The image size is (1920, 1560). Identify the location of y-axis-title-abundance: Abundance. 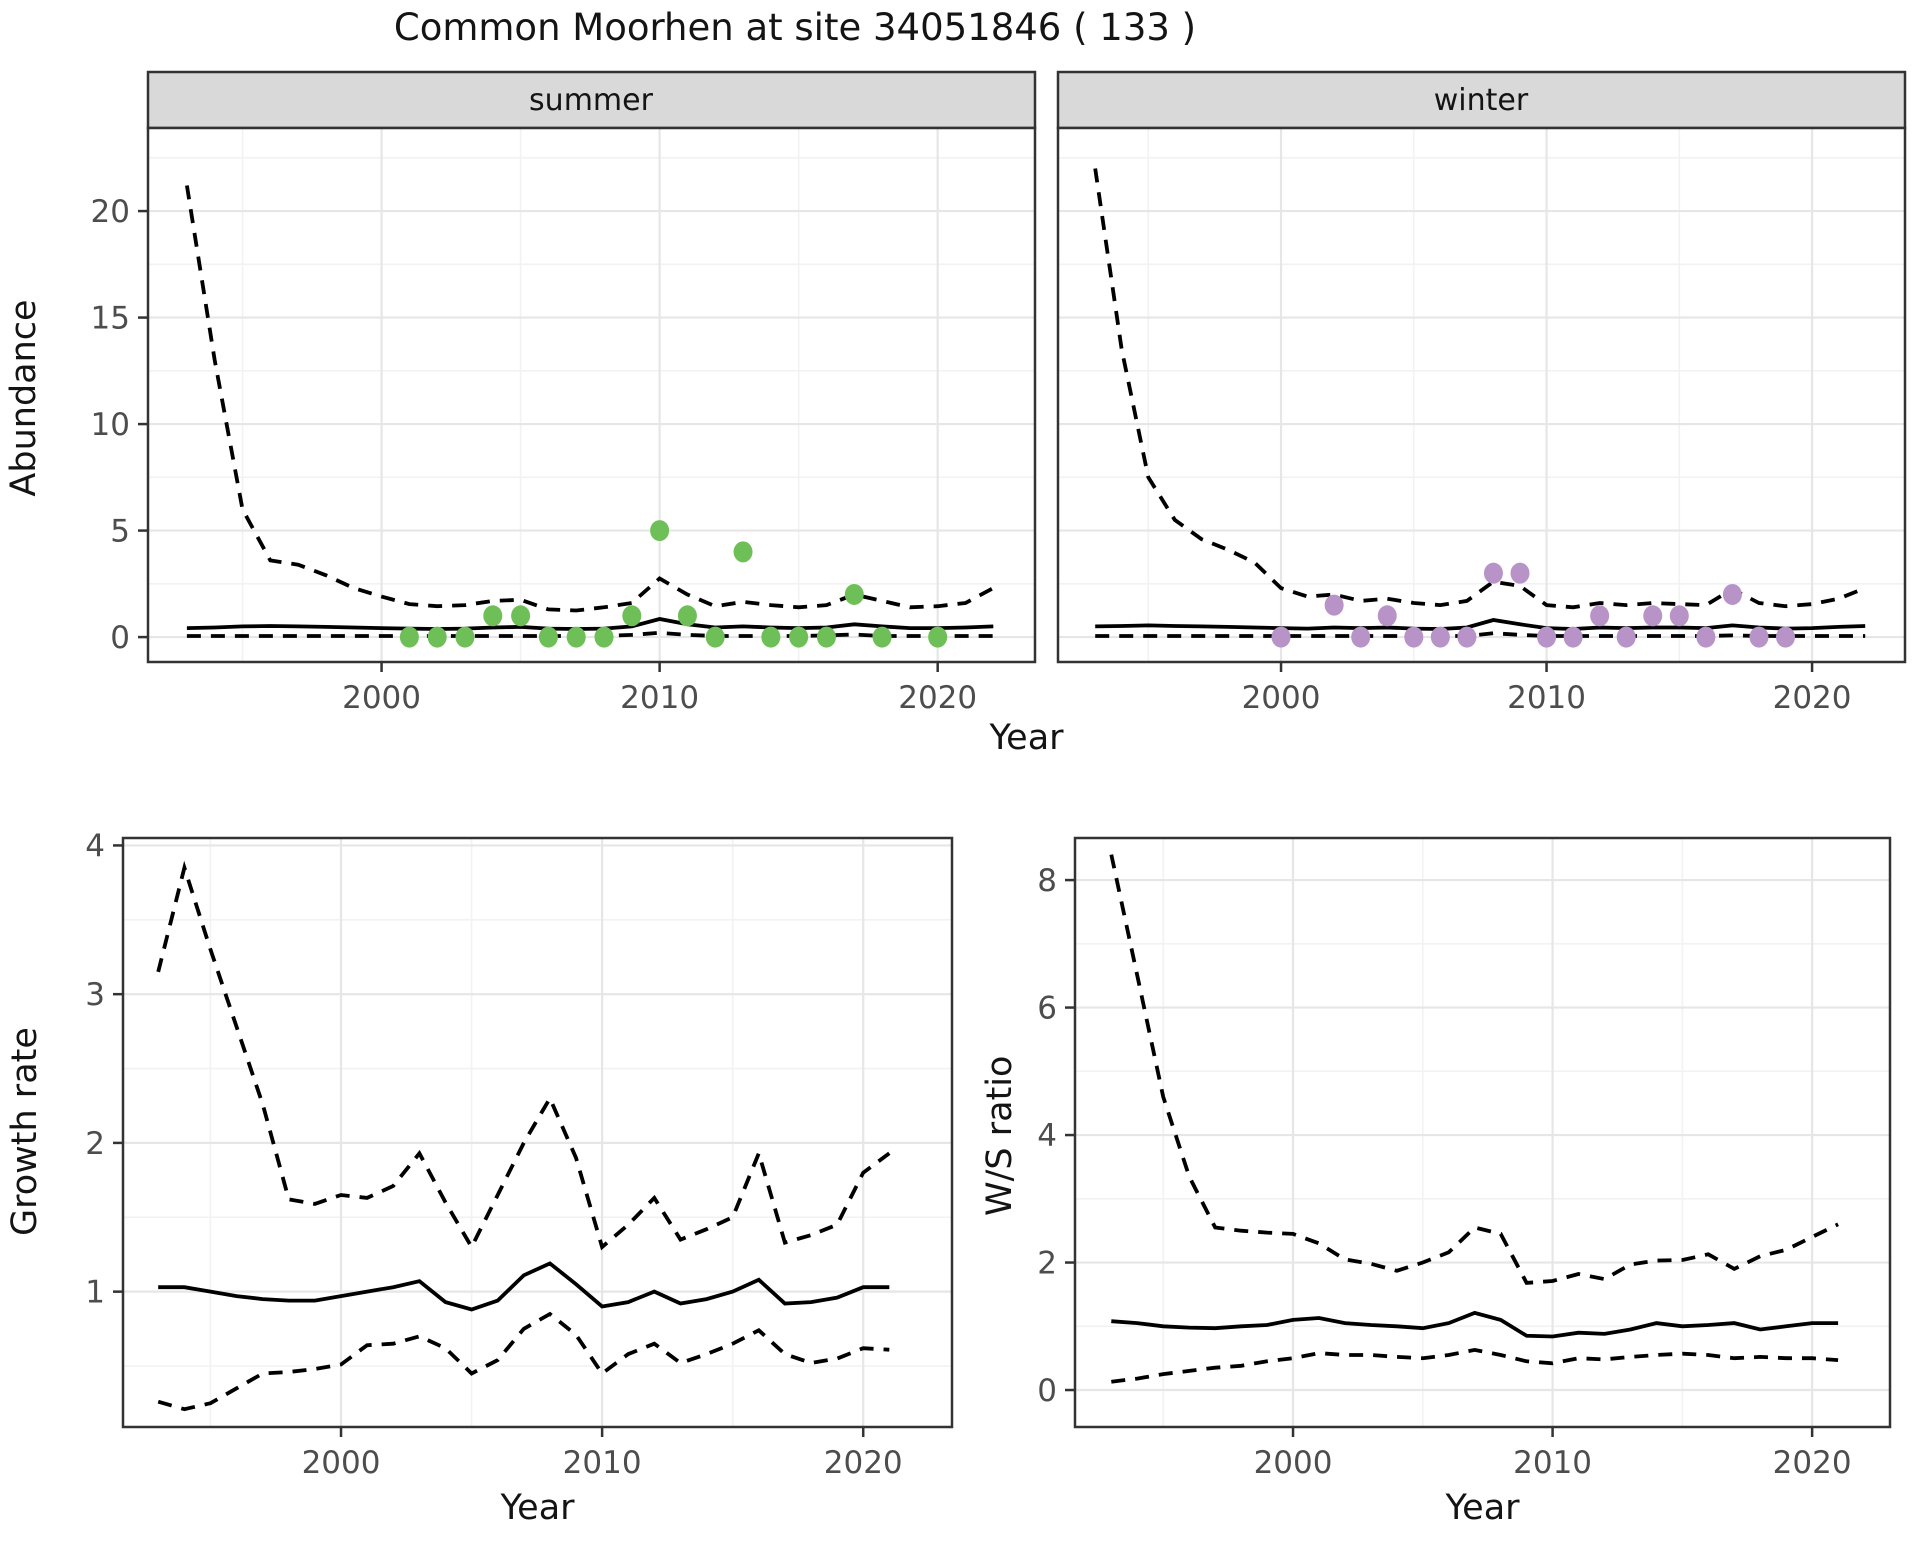
(24, 398).